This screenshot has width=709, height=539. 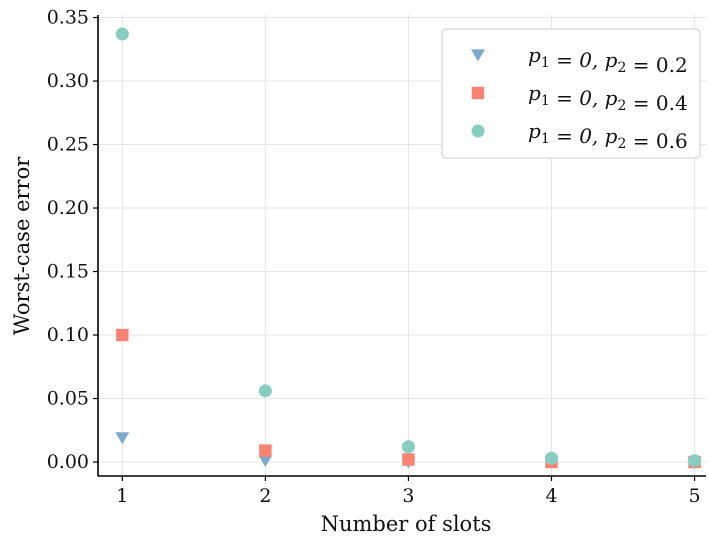 What do you see at coordinates (68, 399) in the screenshot?
I see `y-tick-label: 0.05` at bounding box center [68, 399].